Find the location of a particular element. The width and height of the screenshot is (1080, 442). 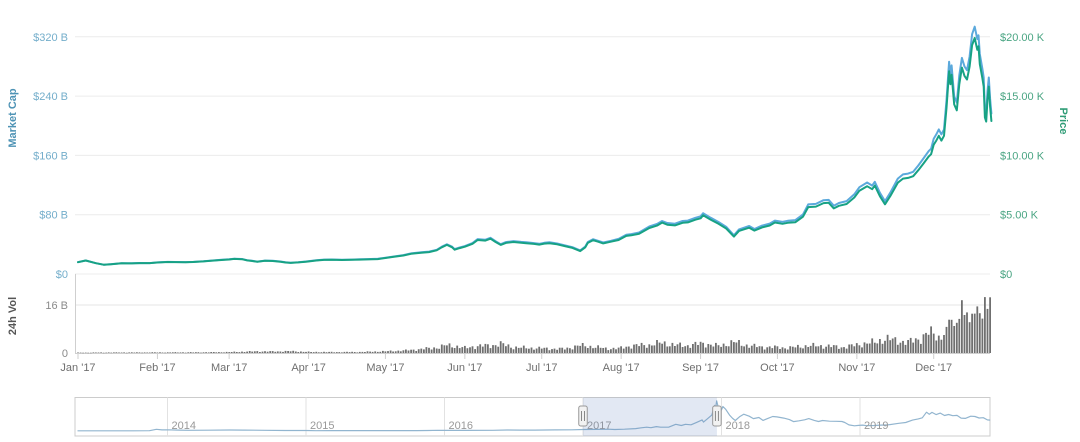

navigator-selection is located at coordinates (650, 417).